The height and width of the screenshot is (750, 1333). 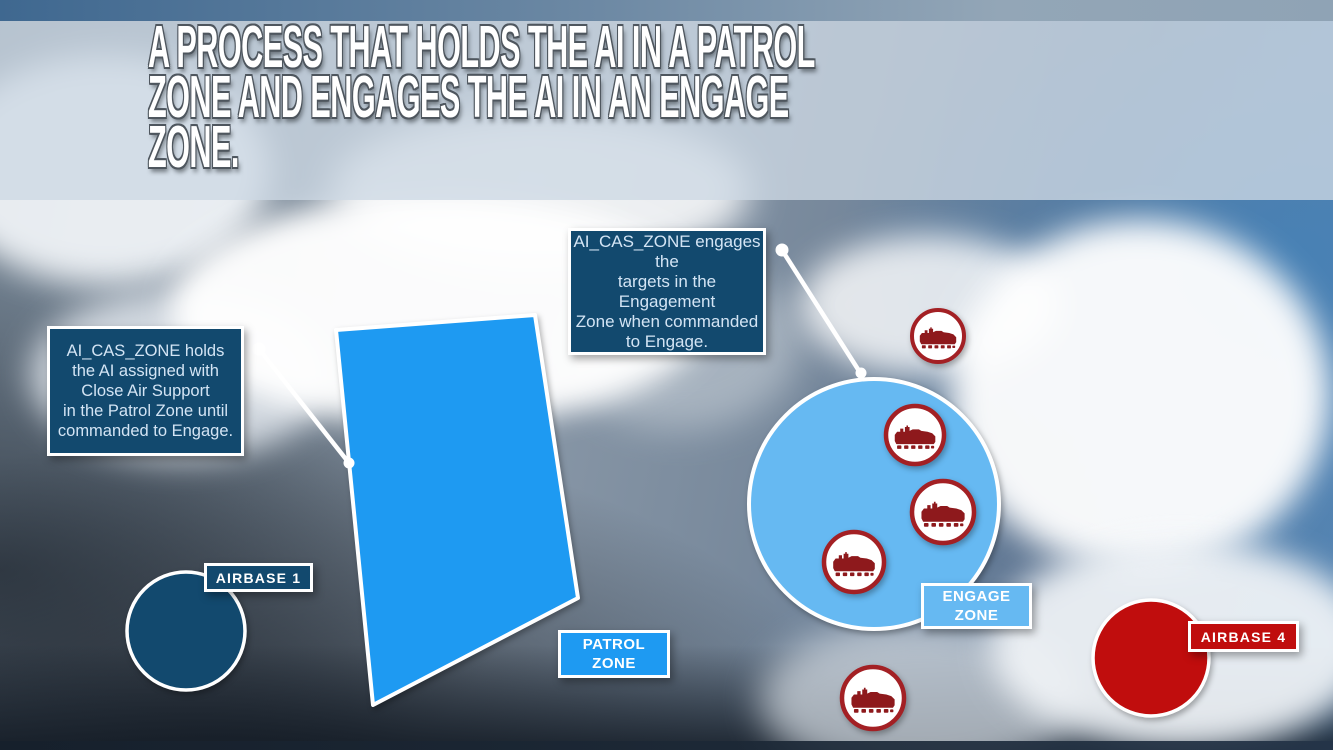 I want to click on engage-zone-label-text: ENGAGE ZONE, so click(x=976, y=606).